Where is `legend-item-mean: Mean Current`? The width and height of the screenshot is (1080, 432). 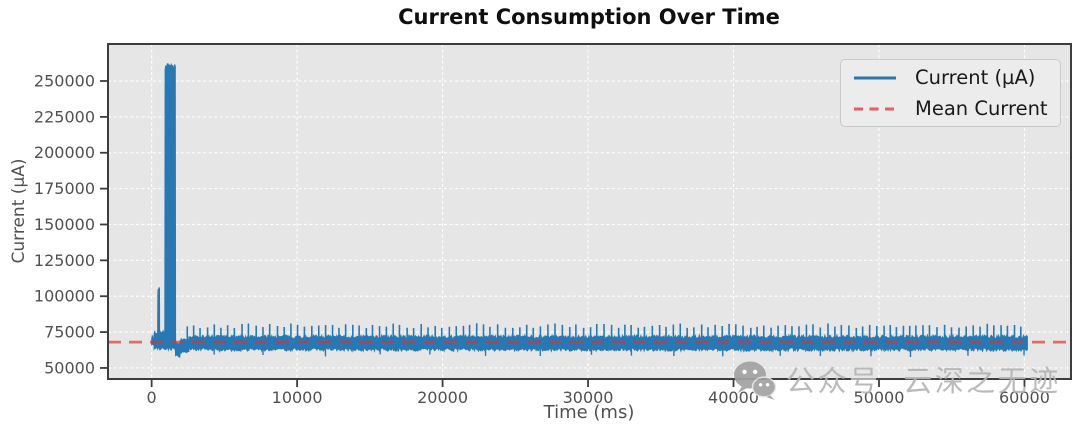
legend-item-mean: Mean Current is located at coordinates (950, 109).